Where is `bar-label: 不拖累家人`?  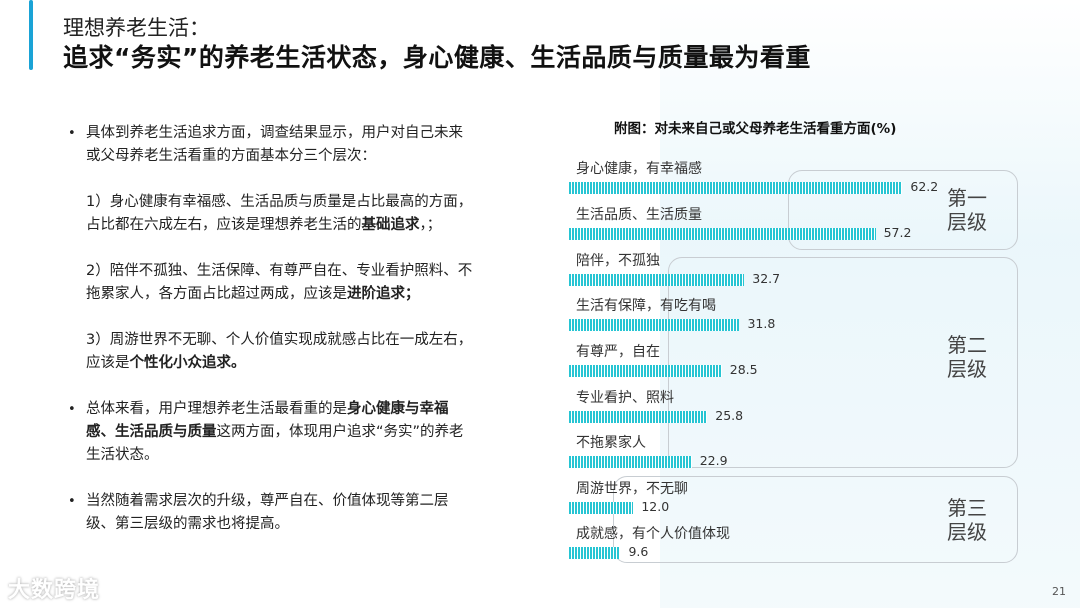
bar-label: 不拖累家人 is located at coordinates (611, 443).